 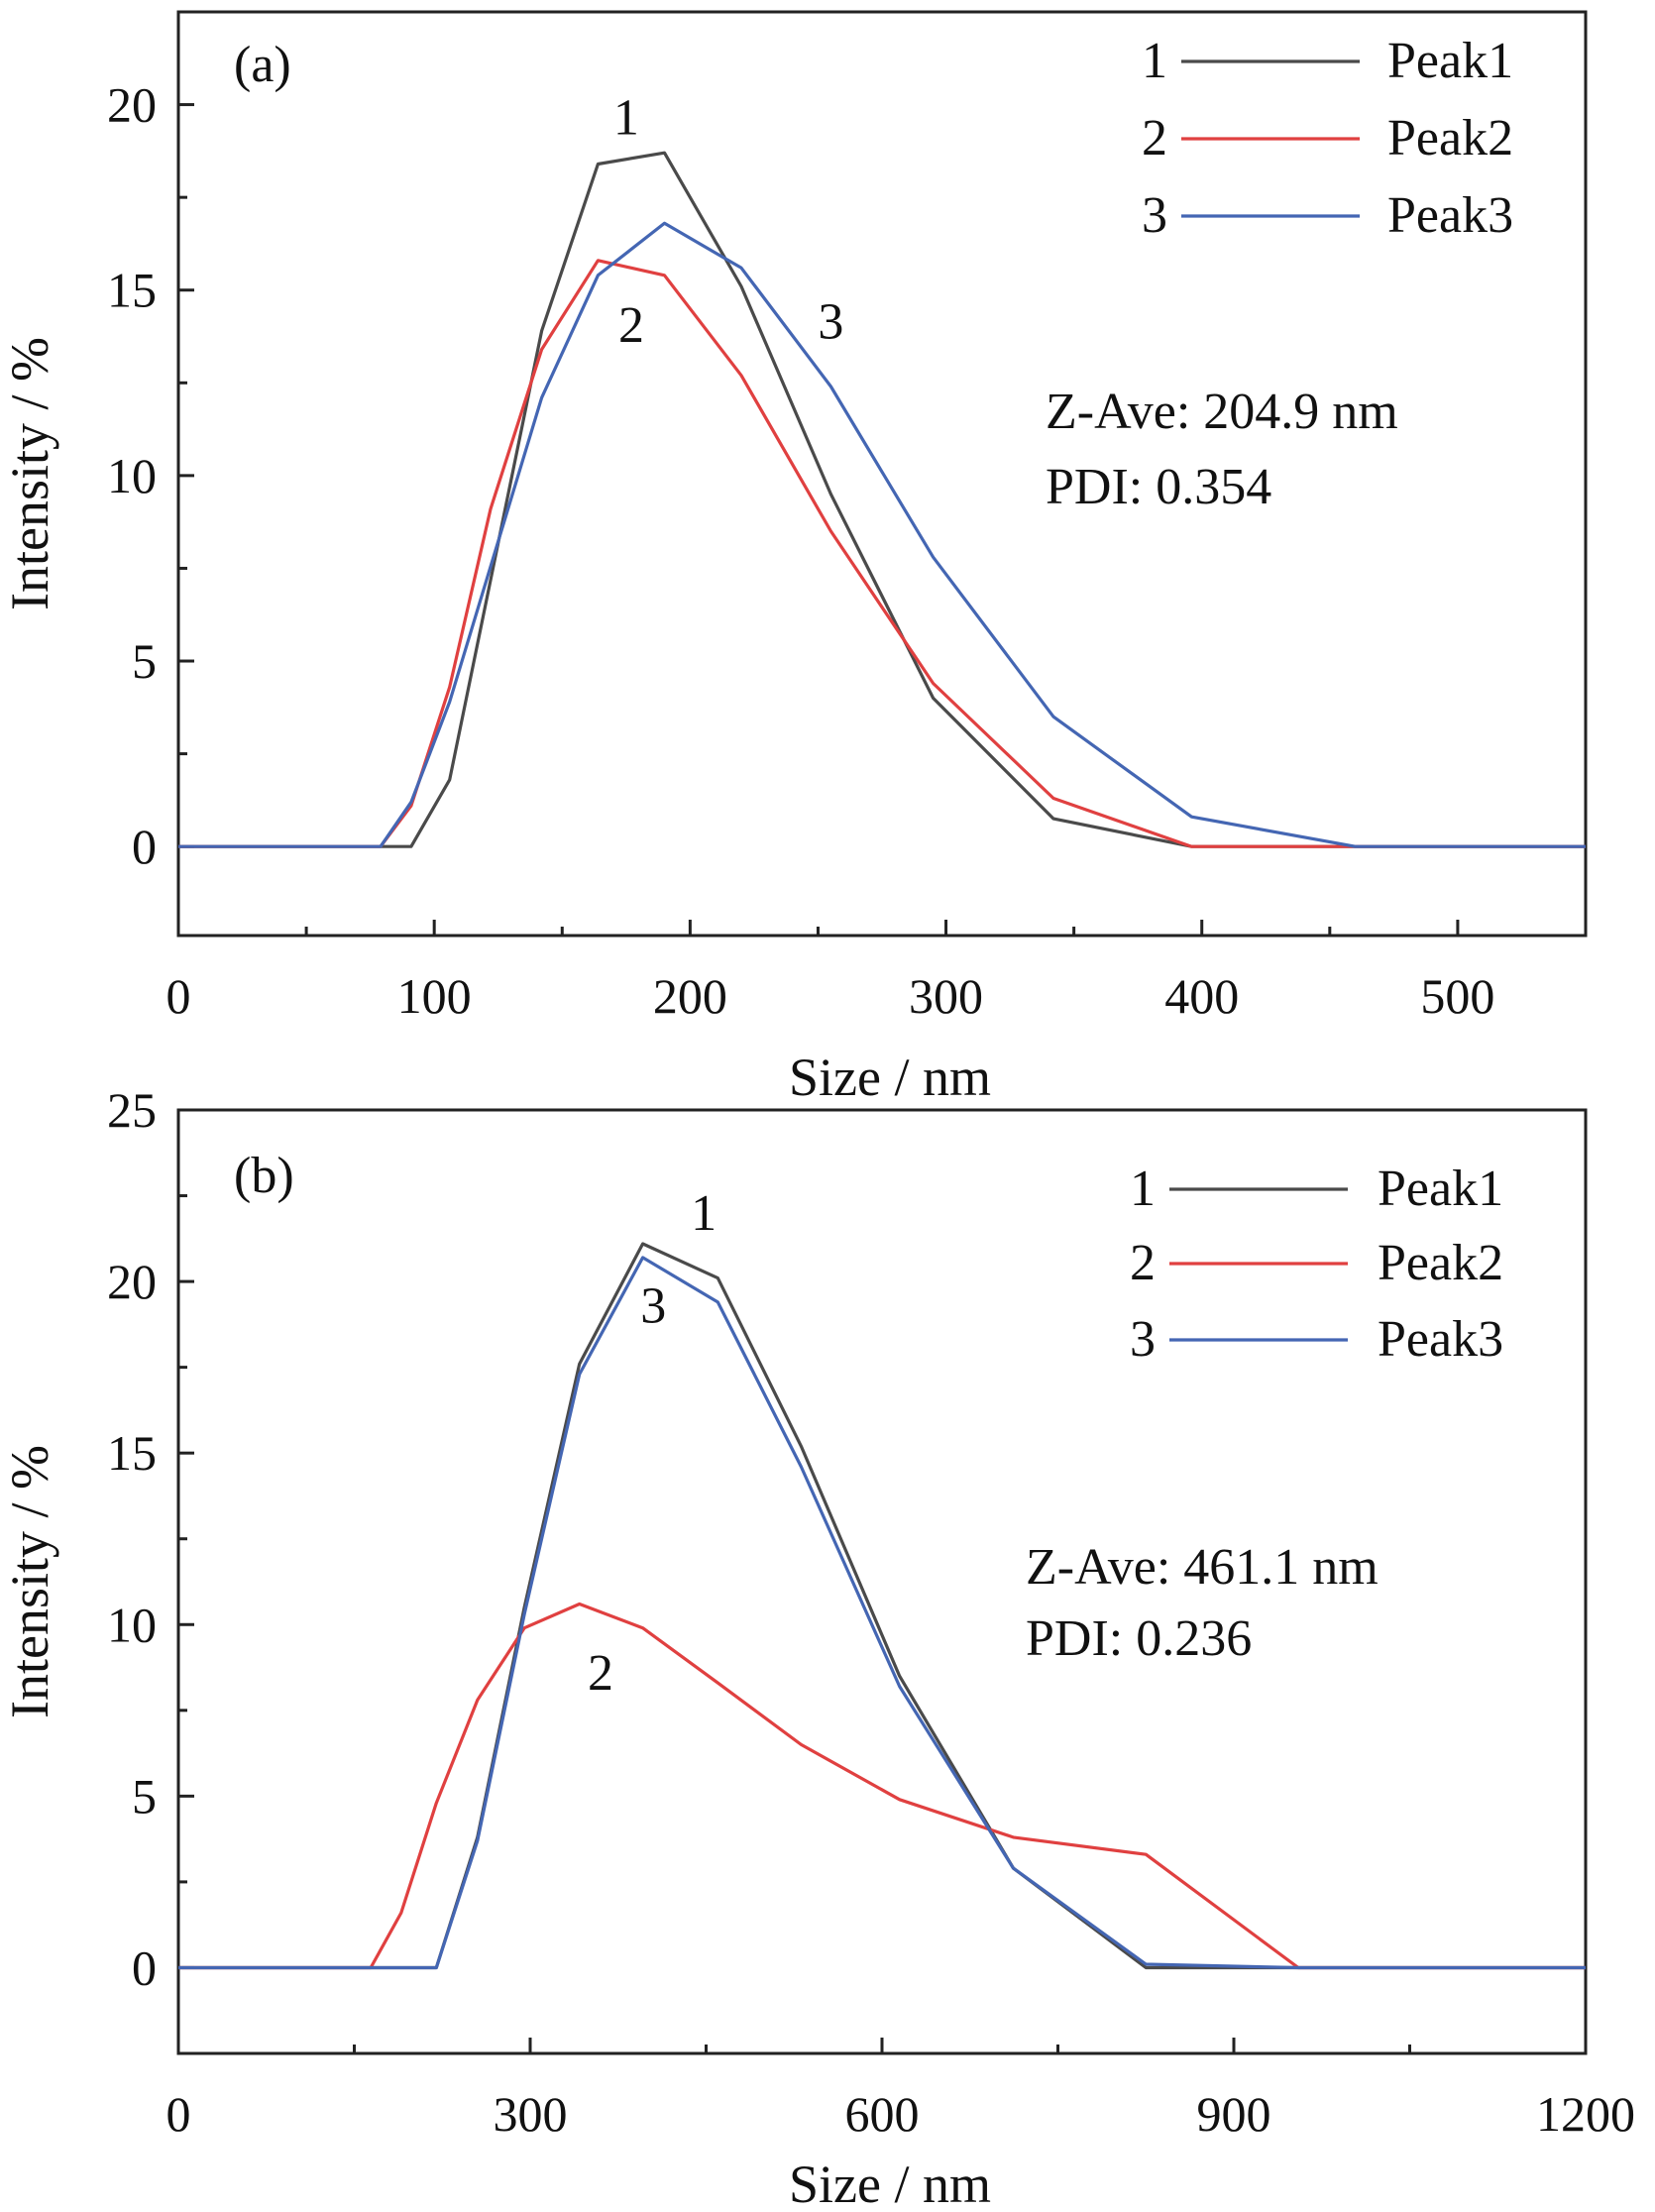 I want to click on z-average-annotation: Z-Ave: 461.1 nm, so click(x=1202, y=1567).